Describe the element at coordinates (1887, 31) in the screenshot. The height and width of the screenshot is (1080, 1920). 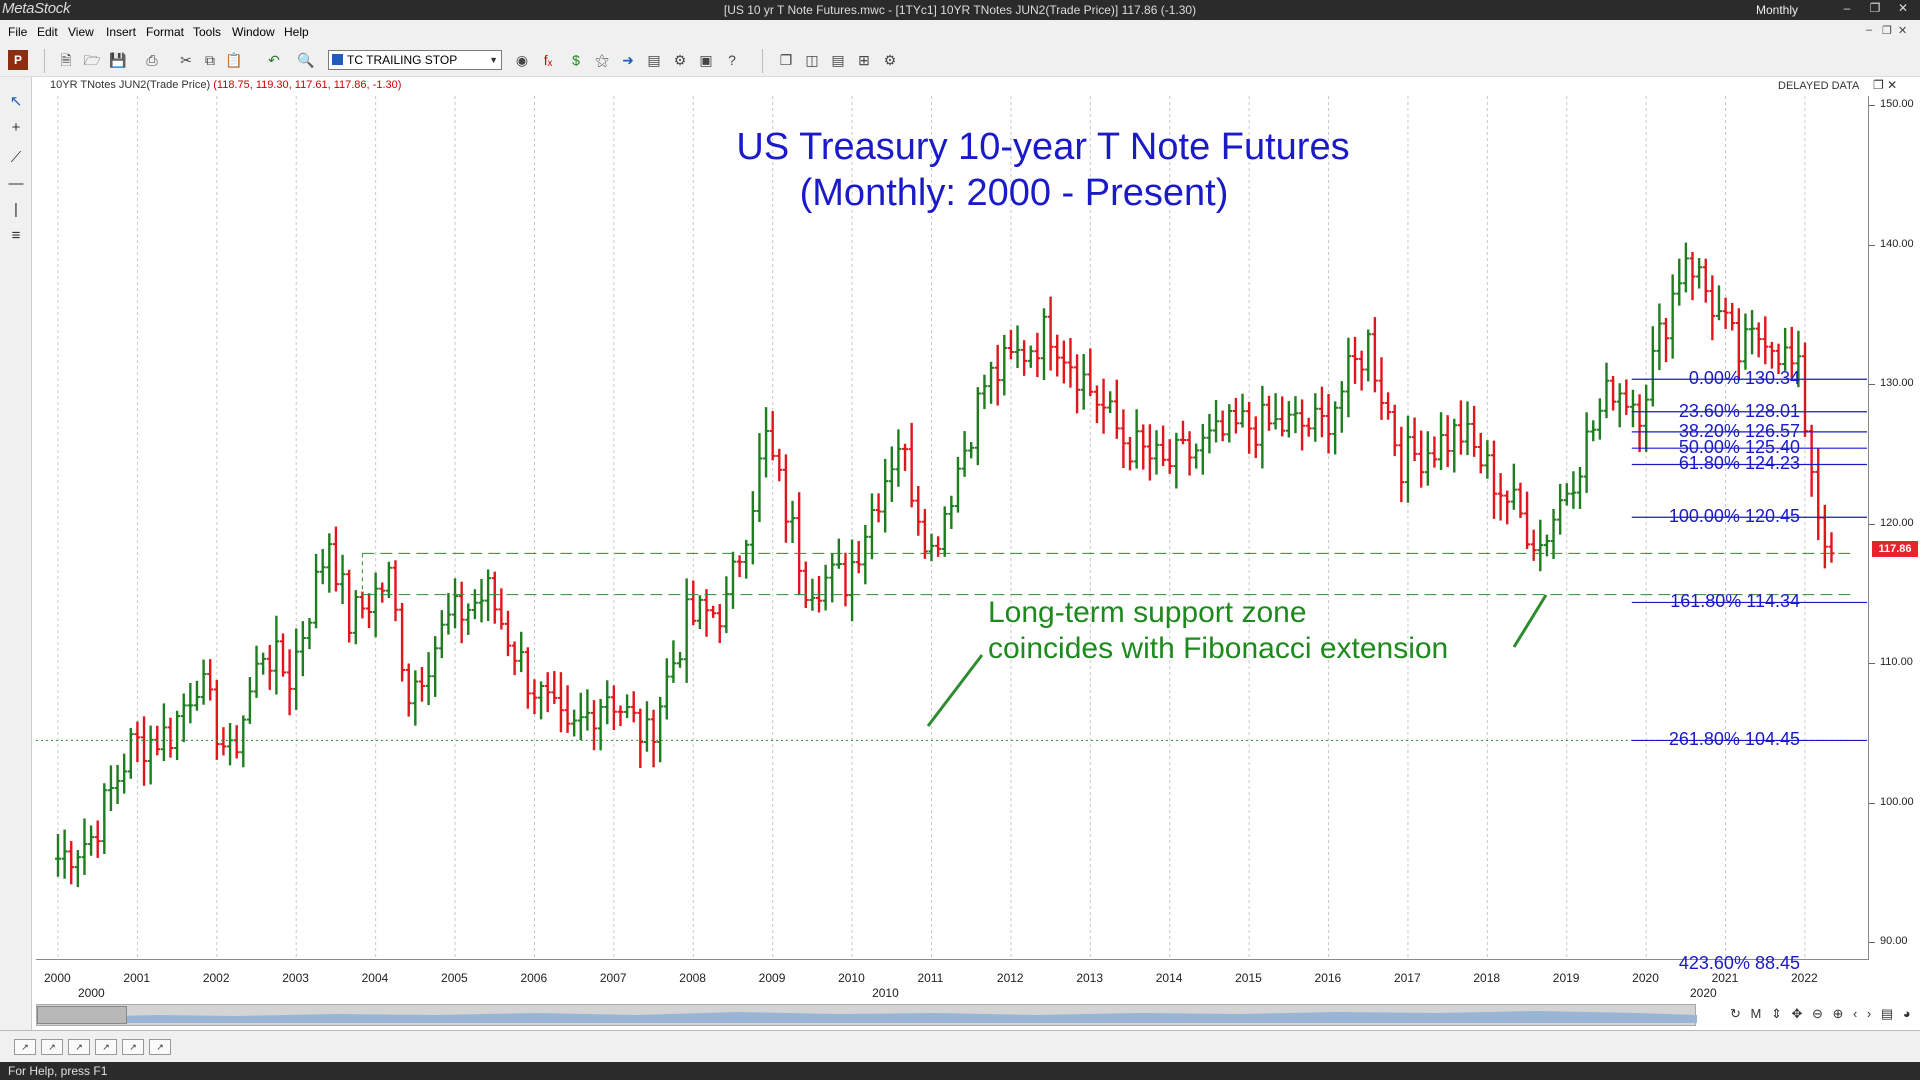
I see `mdi-restore-icon: ❐` at that location.